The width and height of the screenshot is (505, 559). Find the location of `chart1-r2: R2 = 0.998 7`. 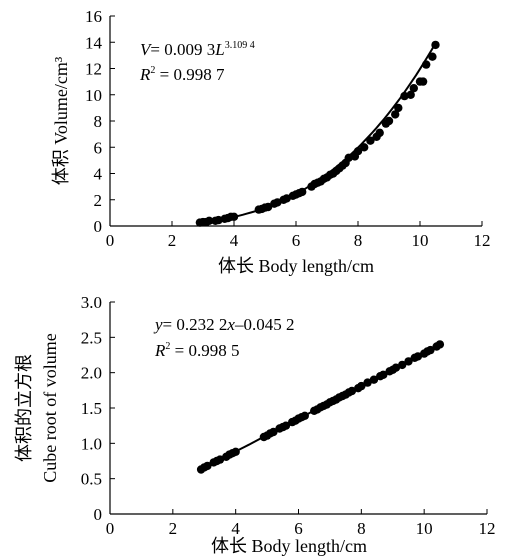

chart1-r2: R2 = 0.998 7 is located at coordinates (182, 74).